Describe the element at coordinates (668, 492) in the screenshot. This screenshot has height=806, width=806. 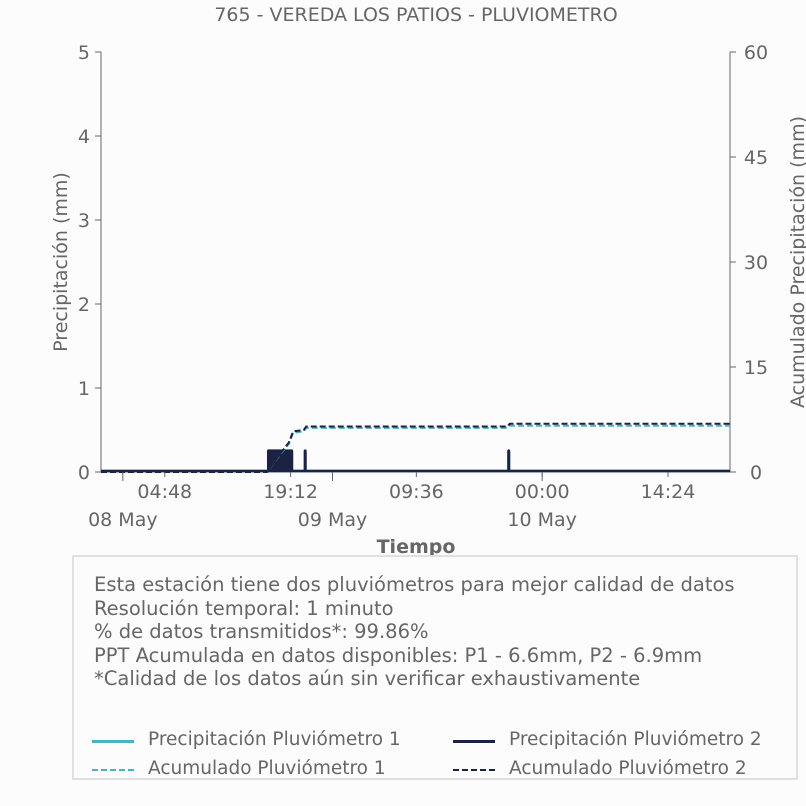
I see `x-tick-label: 14:24` at that location.